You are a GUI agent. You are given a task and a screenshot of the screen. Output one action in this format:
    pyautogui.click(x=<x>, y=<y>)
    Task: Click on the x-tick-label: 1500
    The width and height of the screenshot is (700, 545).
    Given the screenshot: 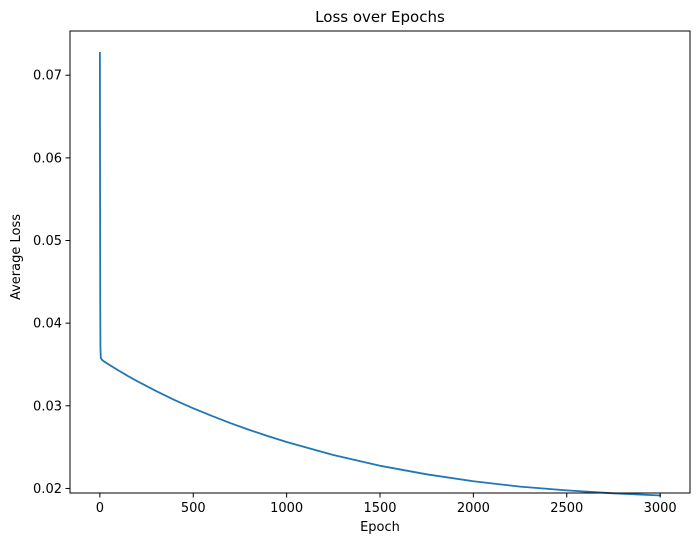 What is the action you would take?
    pyautogui.click(x=379, y=508)
    